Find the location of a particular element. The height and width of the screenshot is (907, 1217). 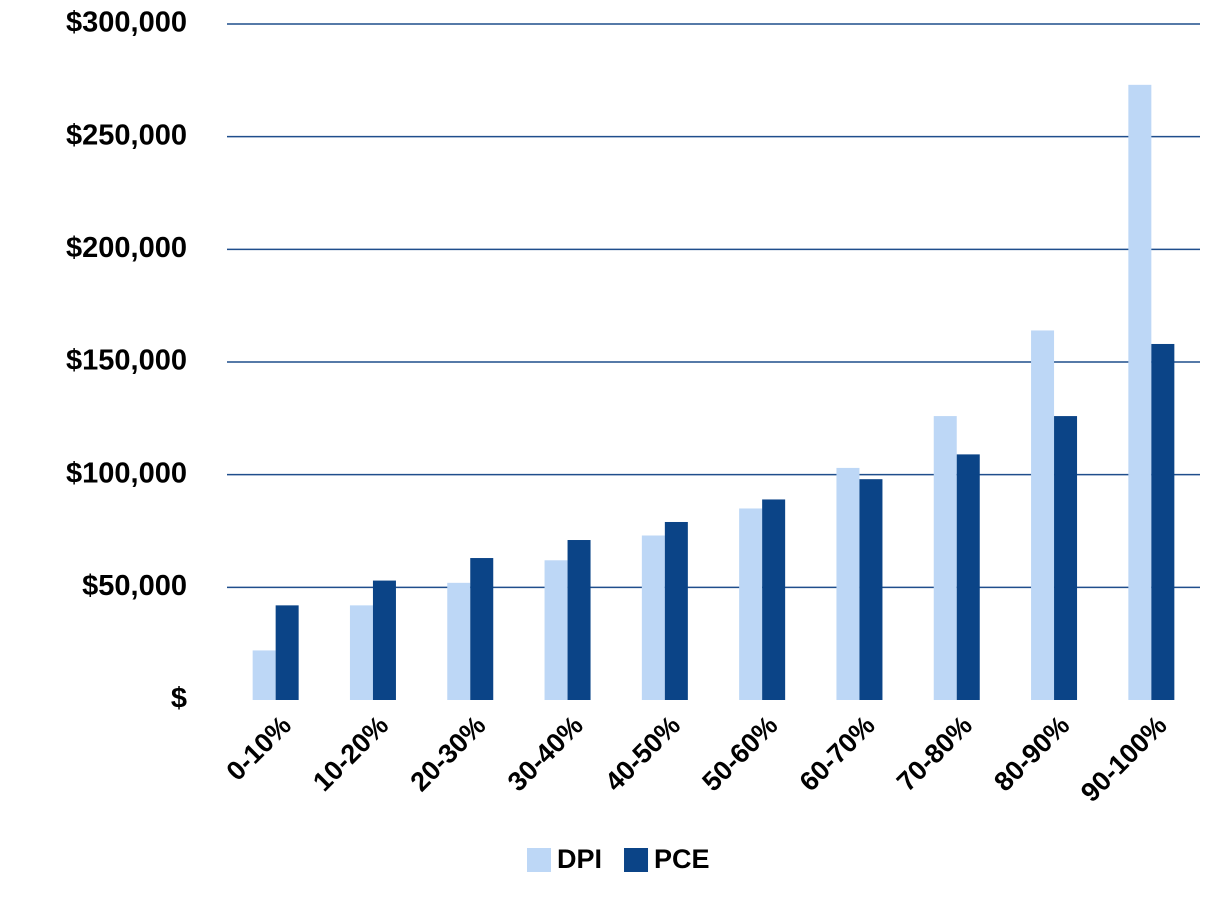

y-tick-label: $300,000 is located at coordinates (126, 23).